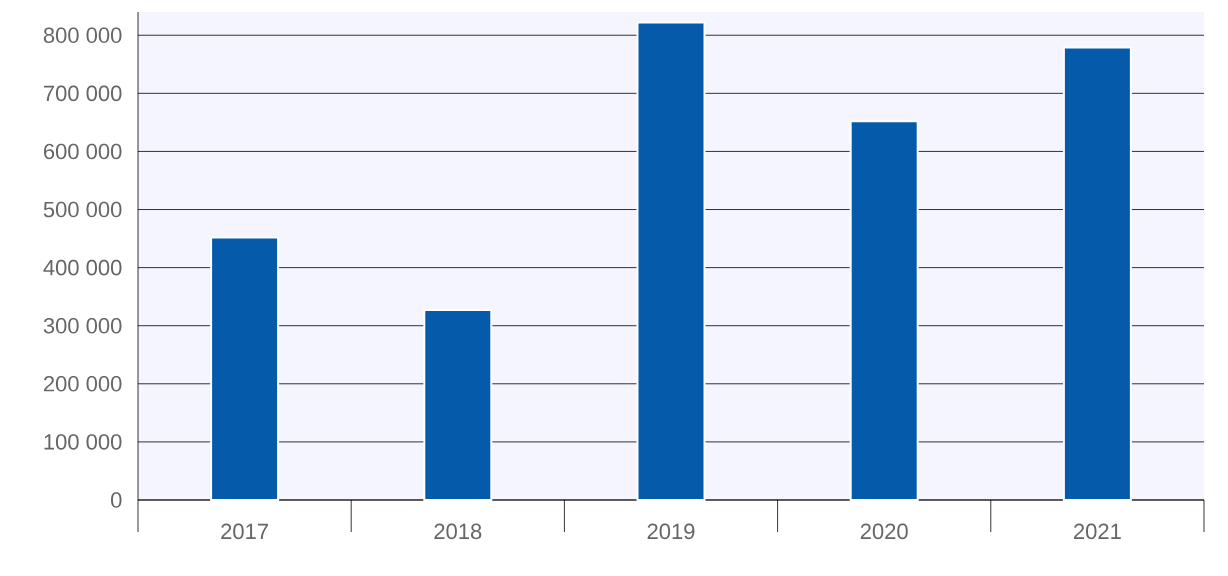 This screenshot has width=1228, height=576. What do you see at coordinates (244, 531) in the screenshot?
I see `x-tick-label: 2017` at bounding box center [244, 531].